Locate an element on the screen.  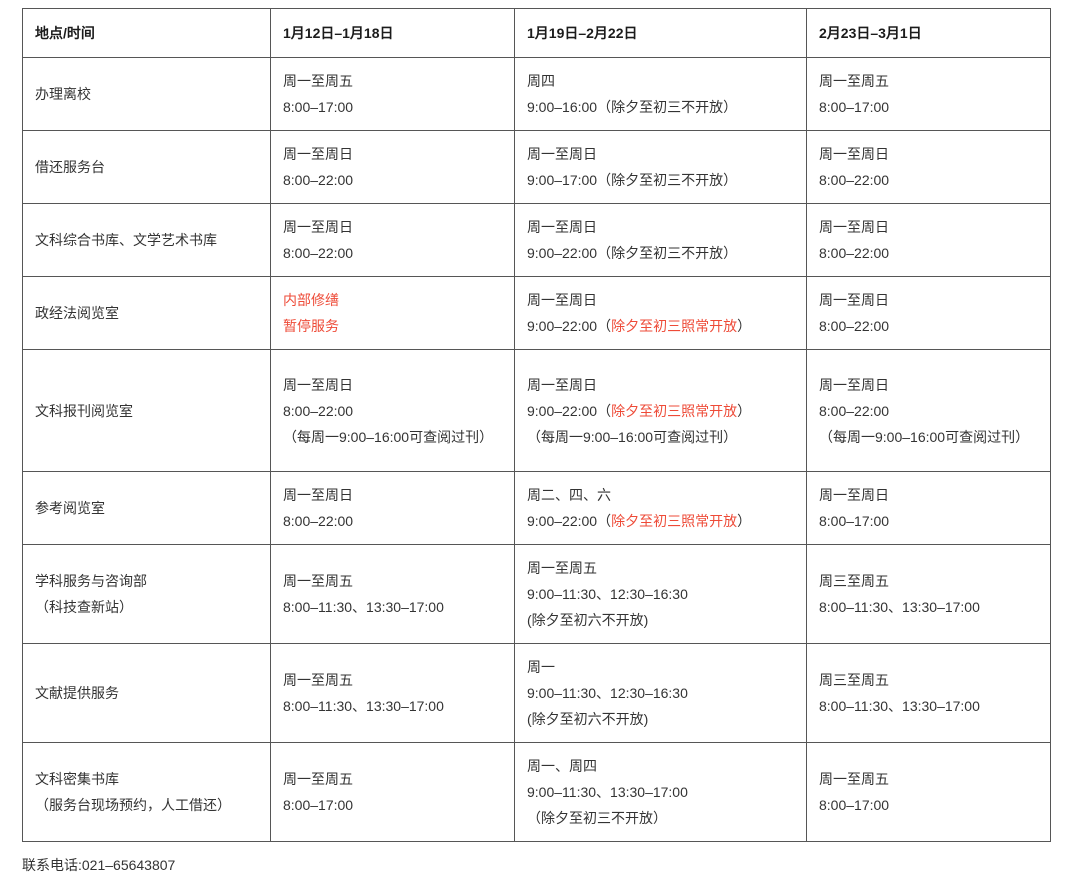
schedule-text: 参考阅览室 is located at coordinates (70, 508).